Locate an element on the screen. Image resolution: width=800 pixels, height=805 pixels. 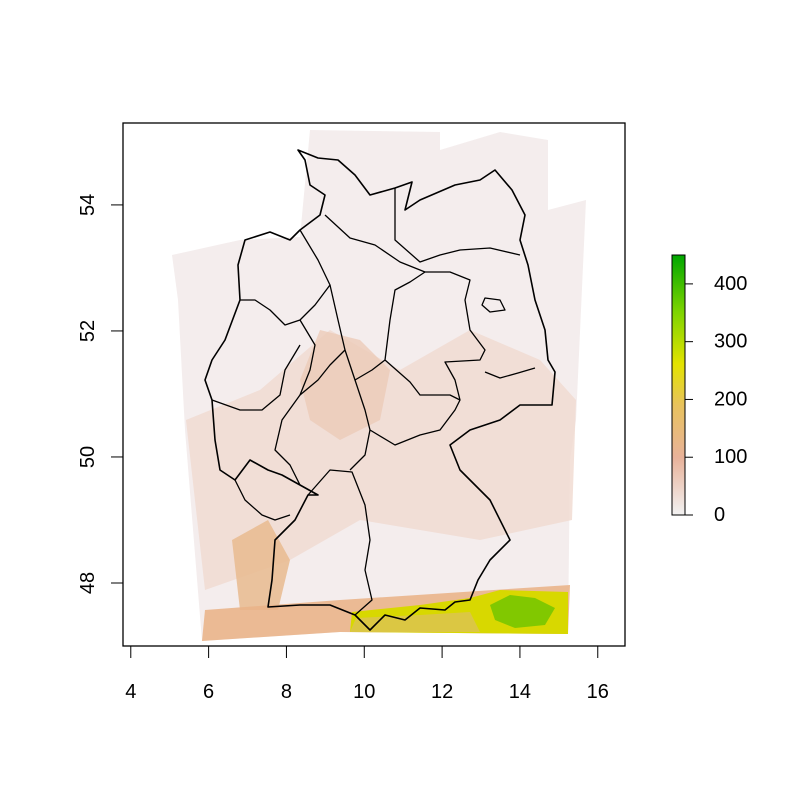
legend-ticks: 0 100 200 300 400 is located at coordinates (716, 399).